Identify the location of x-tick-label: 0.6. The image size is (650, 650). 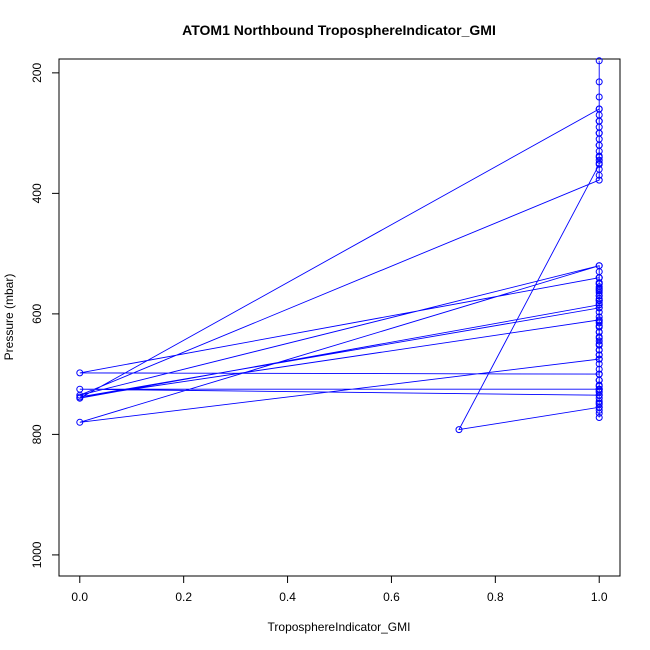
(391, 597).